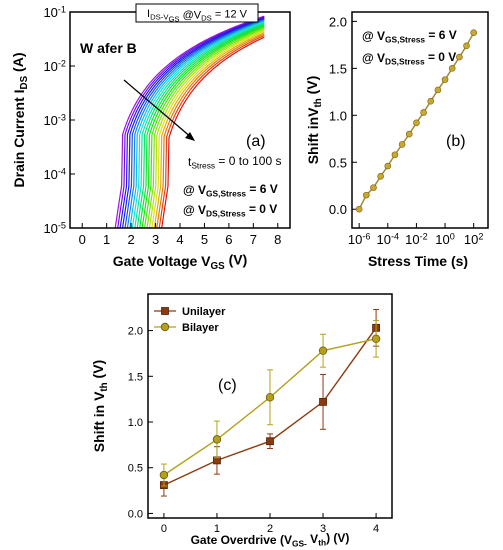  Describe the element at coordinates (474, 239) in the screenshot. I see `panel-b-x-tick-label: 10²` at that location.